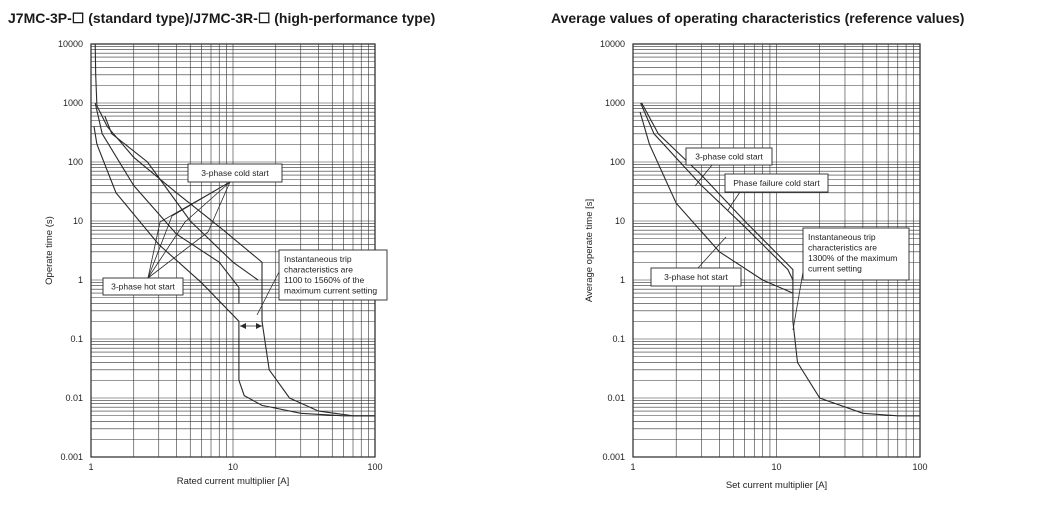  I want to click on y-axis-label: Average operate time [s], so click(589, 250).